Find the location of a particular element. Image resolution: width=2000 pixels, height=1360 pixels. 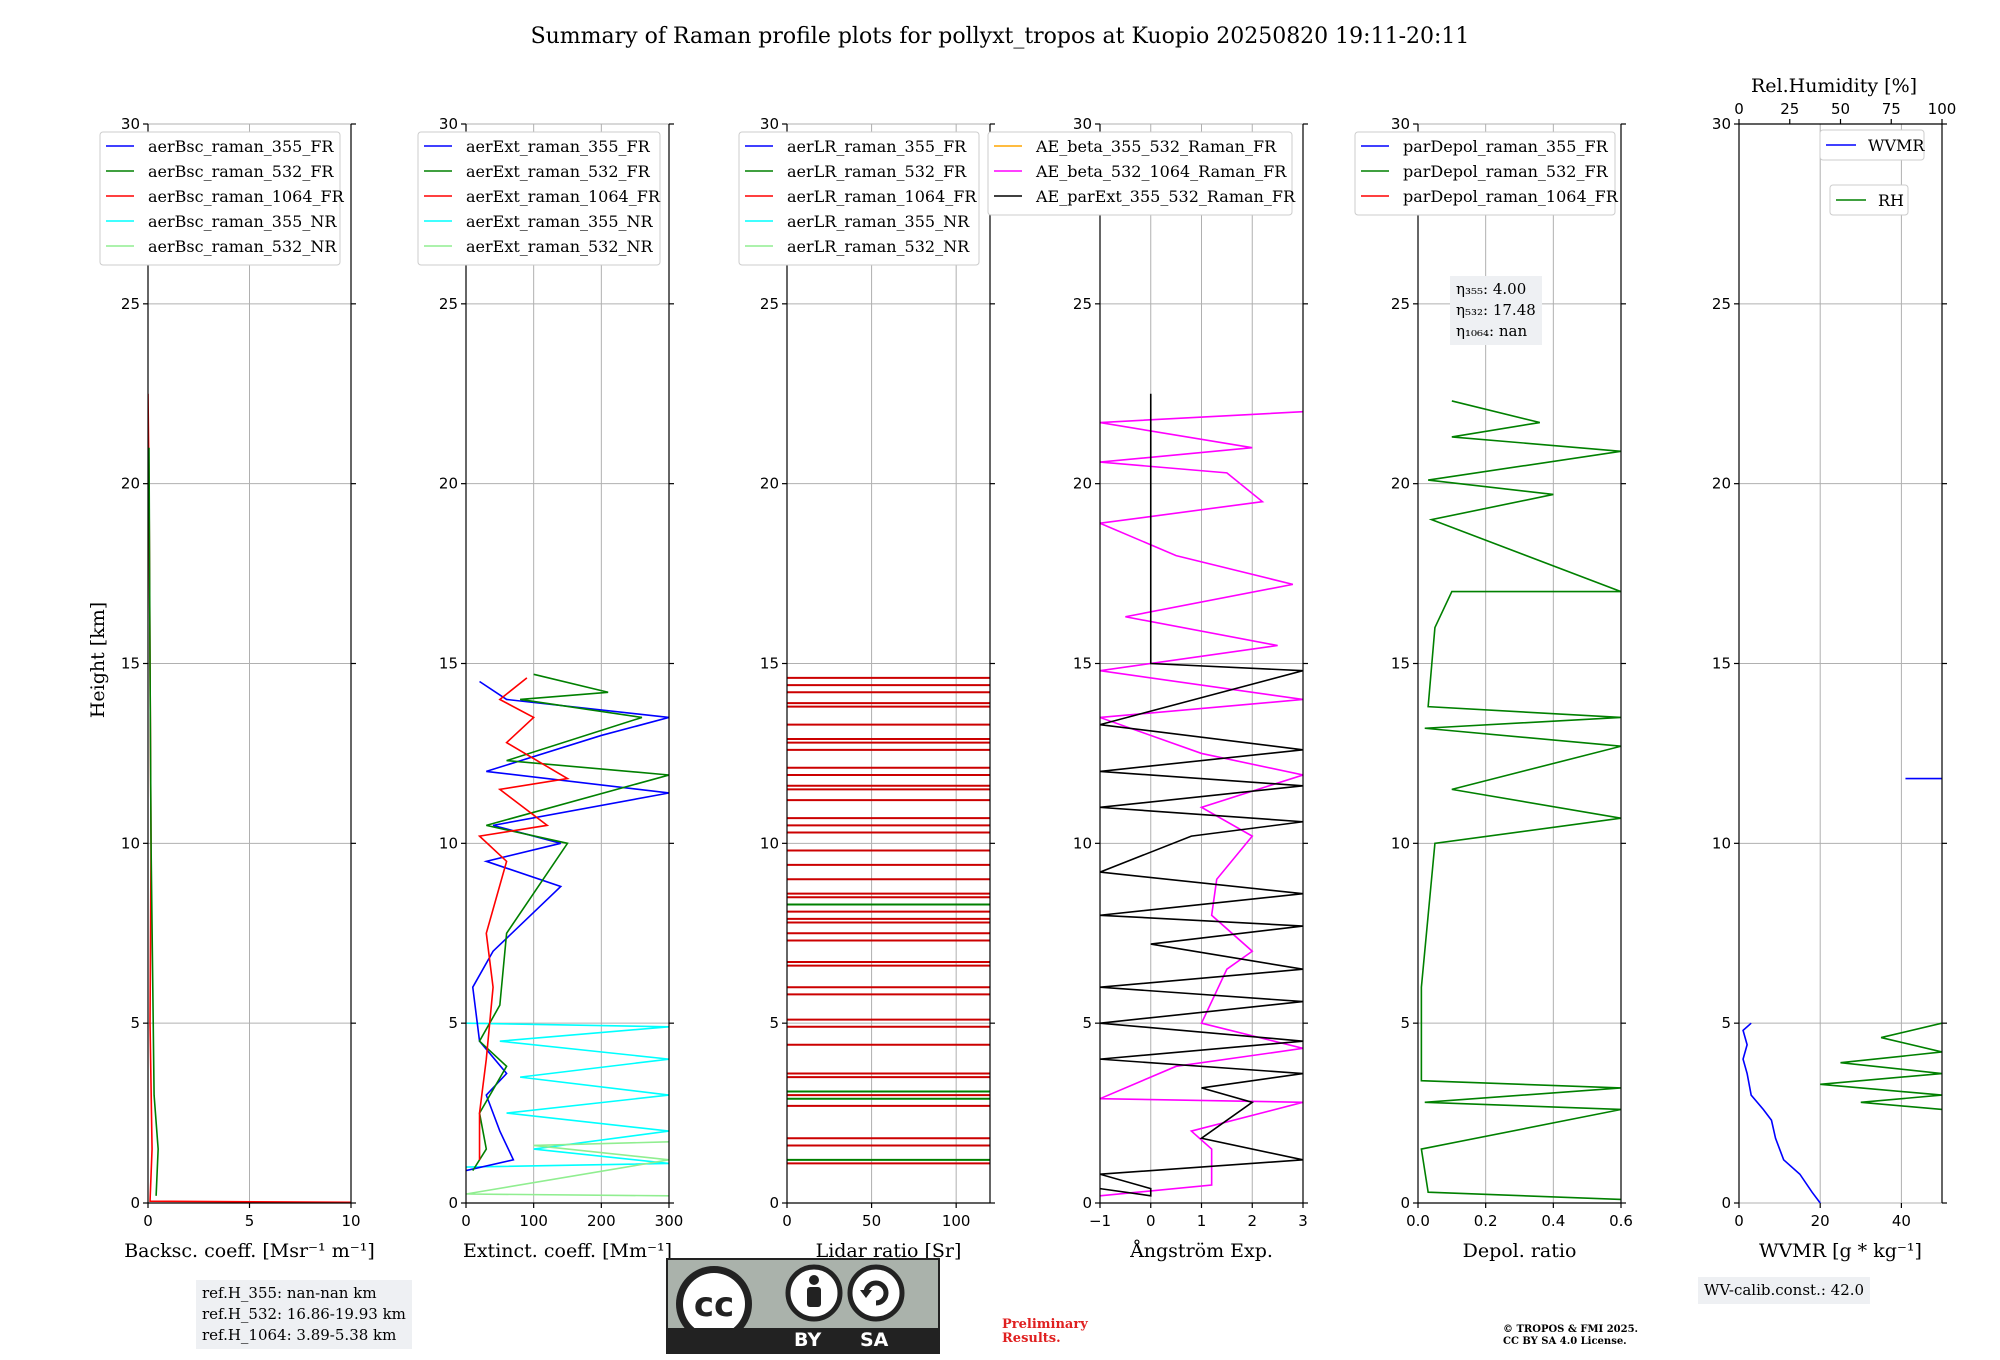

x2-tick-label: 75 is located at coordinates (1891, 109).